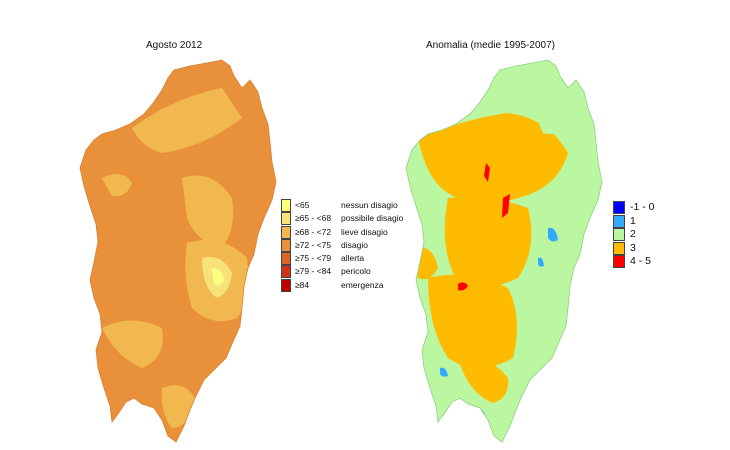  I want to click on legend-range: ≥68 - <72, so click(313, 231).